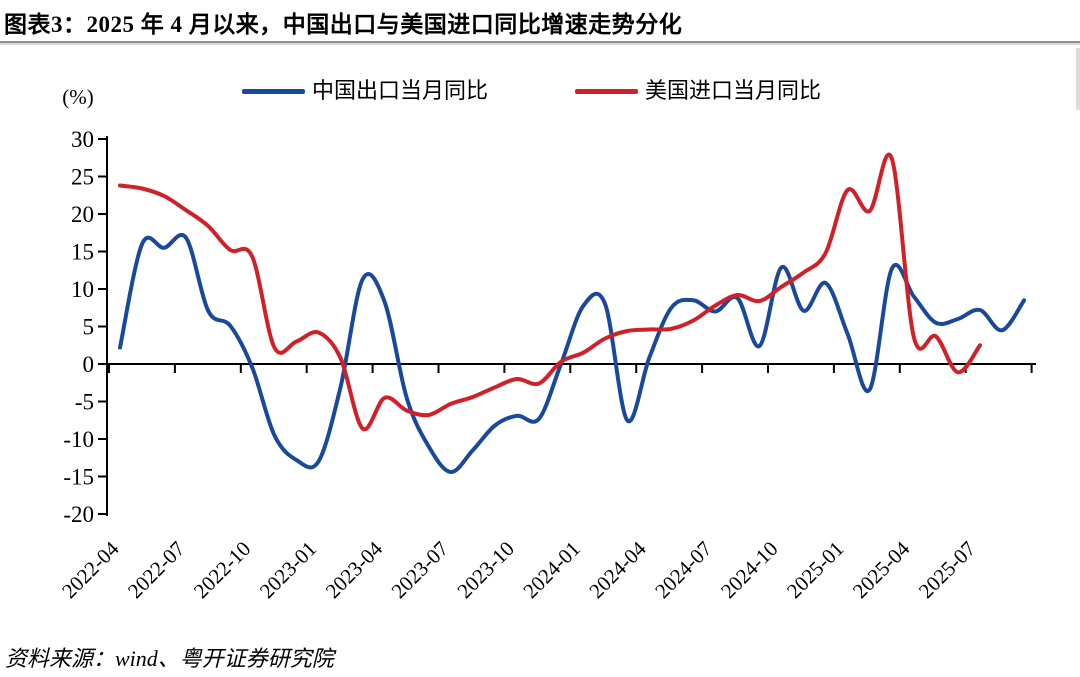 Image resolution: width=1080 pixels, height=677 pixels. Describe the element at coordinates (400, 90) in the screenshot. I see `legend-label-china-export: 中国出口当月同比` at that location.